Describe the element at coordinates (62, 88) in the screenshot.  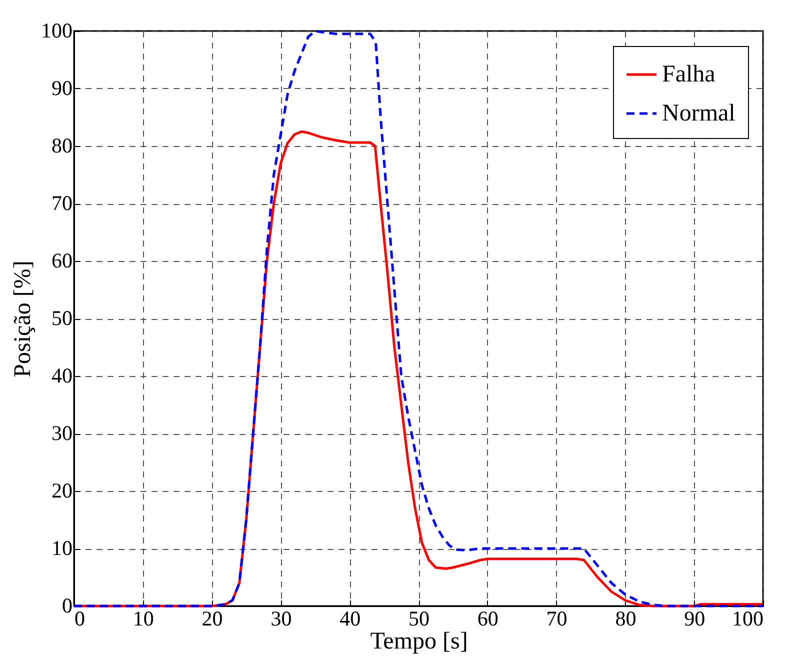
I see `y-tick-label: 90` at that location.